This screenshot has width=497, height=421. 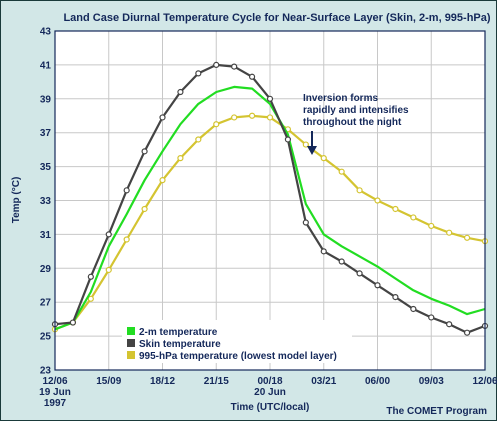 I want to click on y-tick-label: 31, so click(x=46, y=235).